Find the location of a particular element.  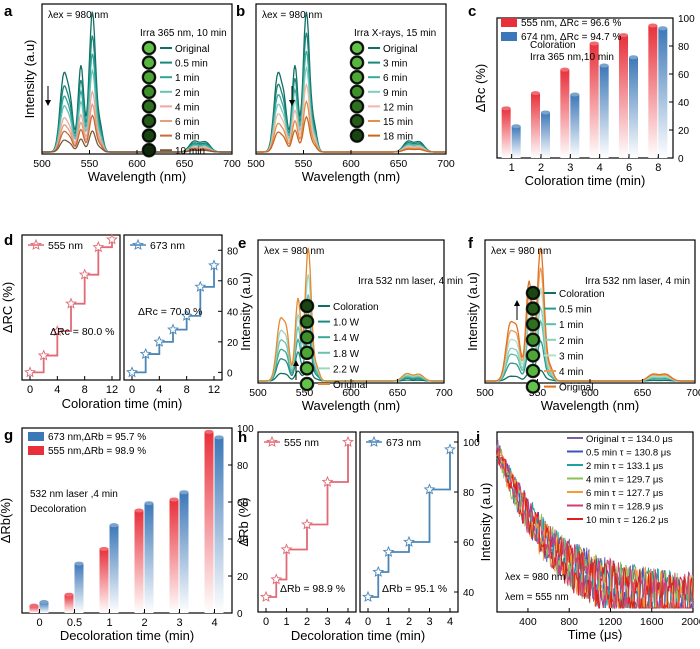

x-tick-label: 550 is located at coordinates (90, 164).